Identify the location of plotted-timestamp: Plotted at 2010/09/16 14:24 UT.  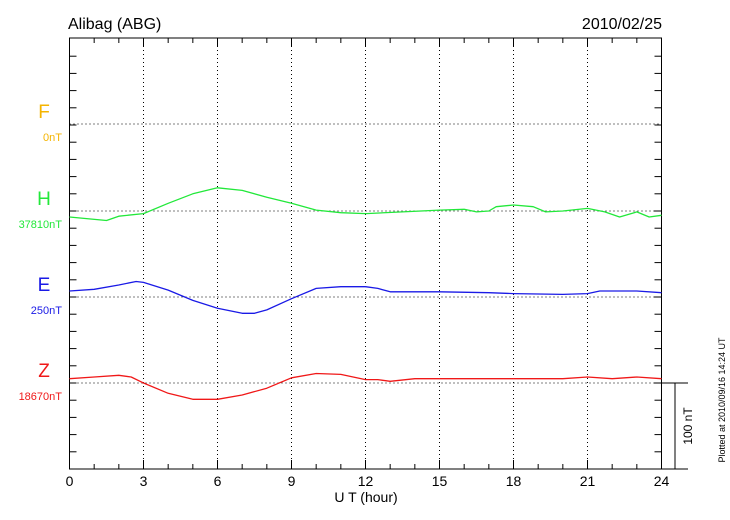
(722, 400).